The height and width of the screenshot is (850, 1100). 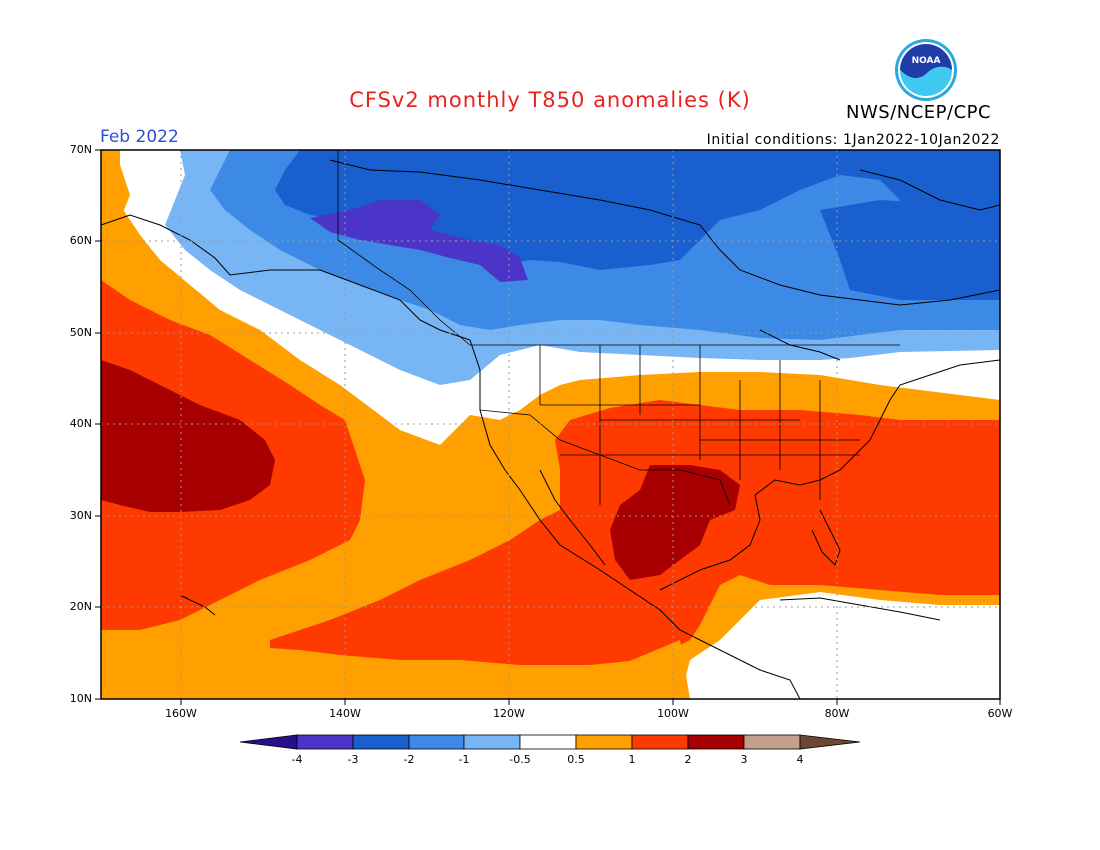 I want to click on noaa-logo-icon: NOAA, so click(x=926, y=70).